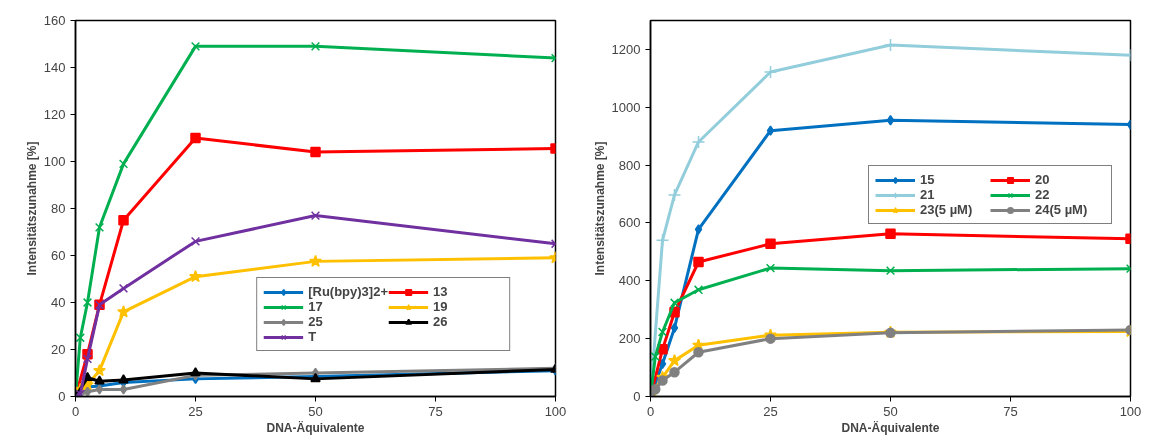 This screenshot has width=1151, height=446. Describe the element at coordinates (316, 306) in the screenshot. I see `legend-label: 17` at that location.